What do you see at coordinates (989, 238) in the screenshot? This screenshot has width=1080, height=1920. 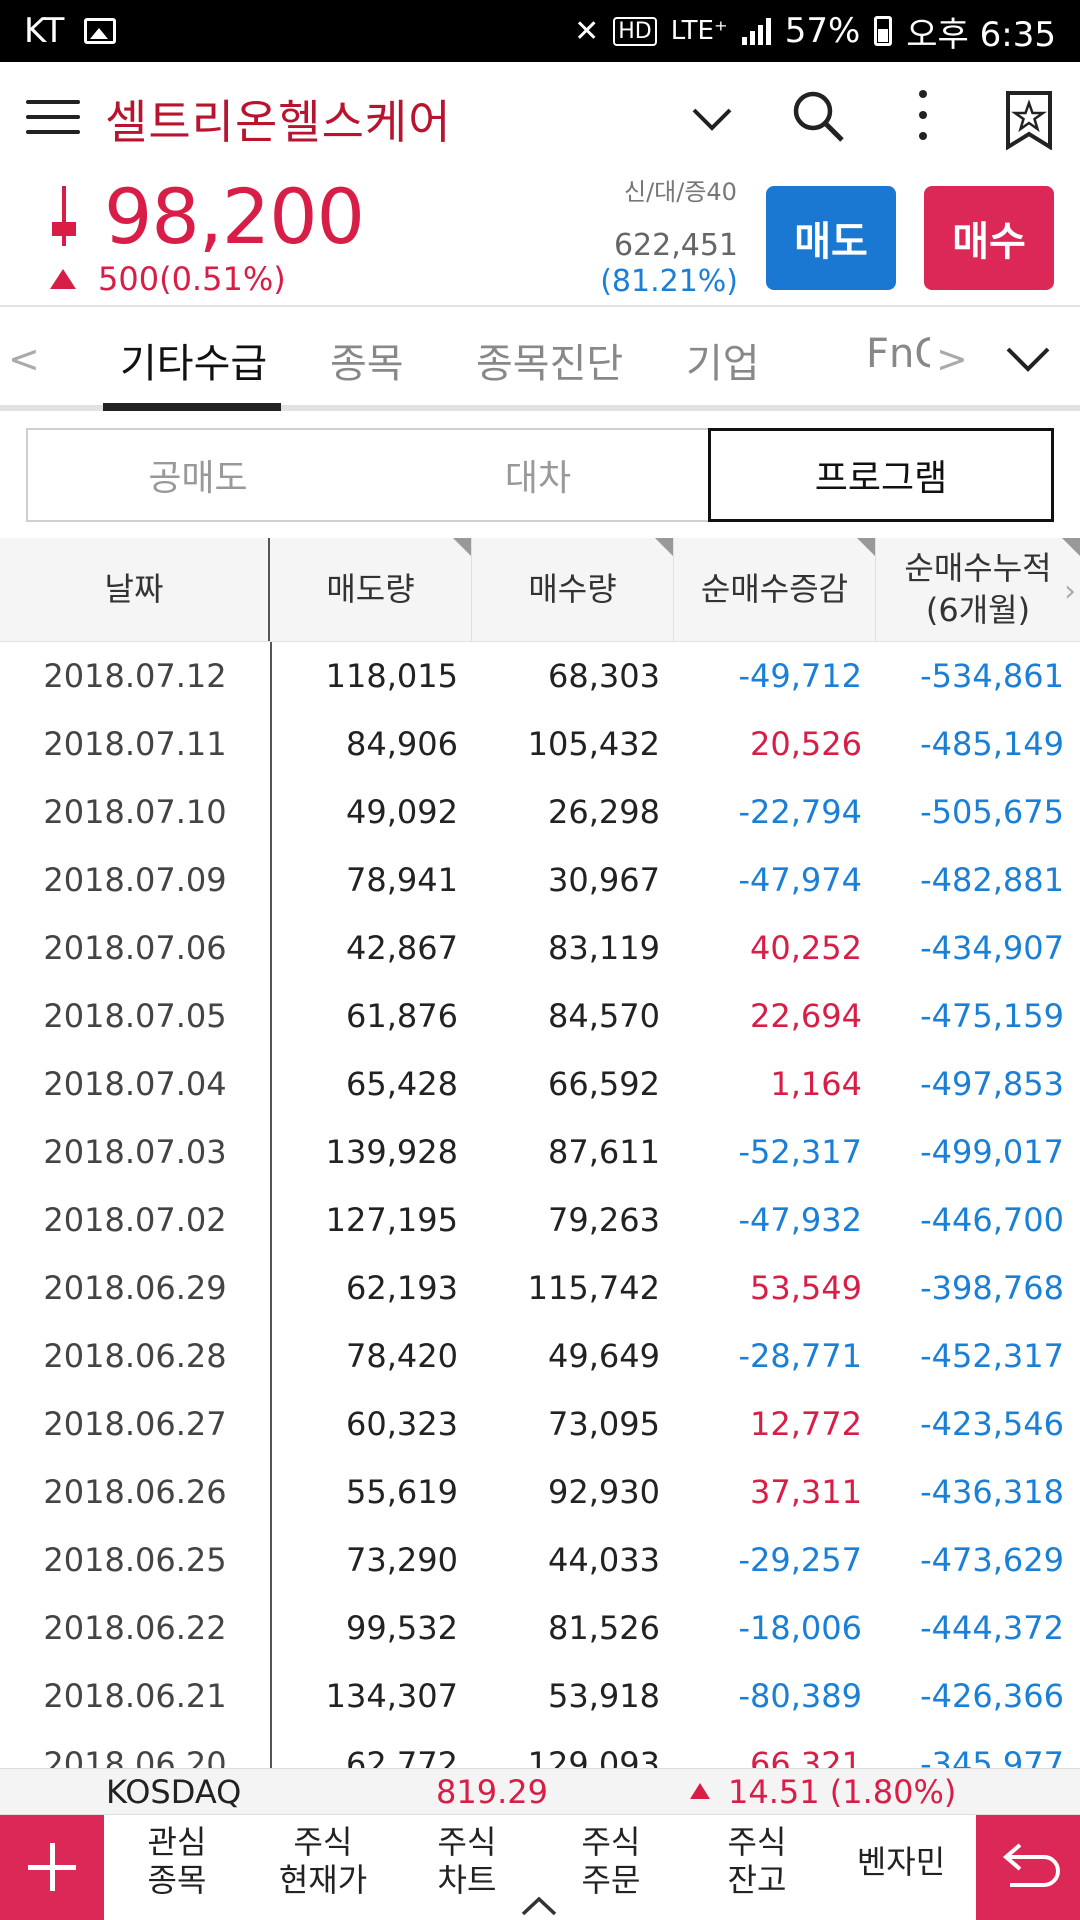 I see `buy-button: 매수` at bounding box center [989, 238].